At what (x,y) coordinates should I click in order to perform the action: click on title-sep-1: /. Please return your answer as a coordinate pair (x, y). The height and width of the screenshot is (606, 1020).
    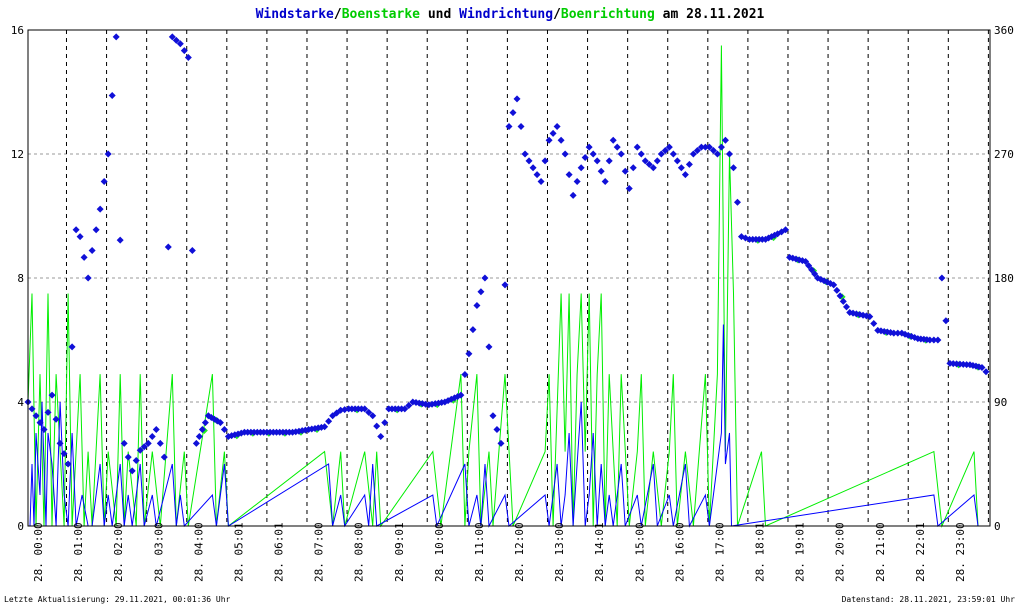
    Looking at the image, I should click on (338, 14).